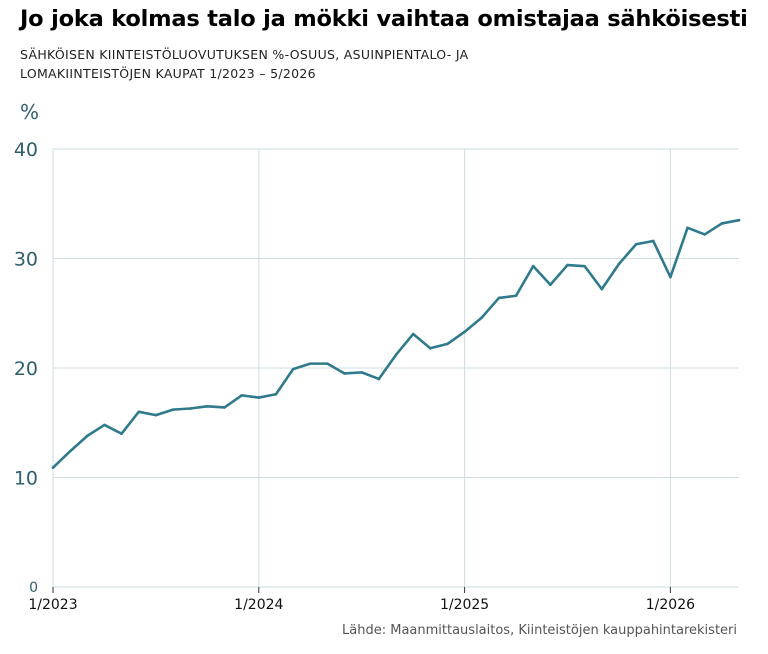 The image size is (768, 654). I want to click on y-axis-ticks: 0 10 20 30 40, so click(26, 367).